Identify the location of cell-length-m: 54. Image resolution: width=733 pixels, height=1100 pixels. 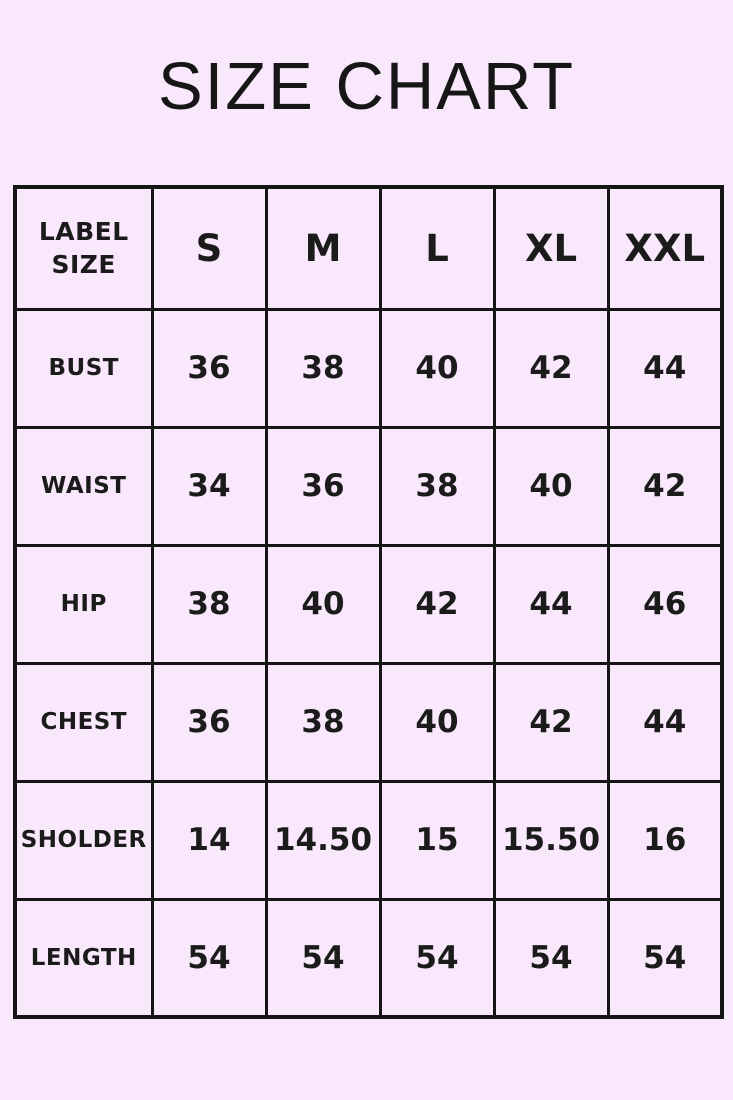
(323, 958).